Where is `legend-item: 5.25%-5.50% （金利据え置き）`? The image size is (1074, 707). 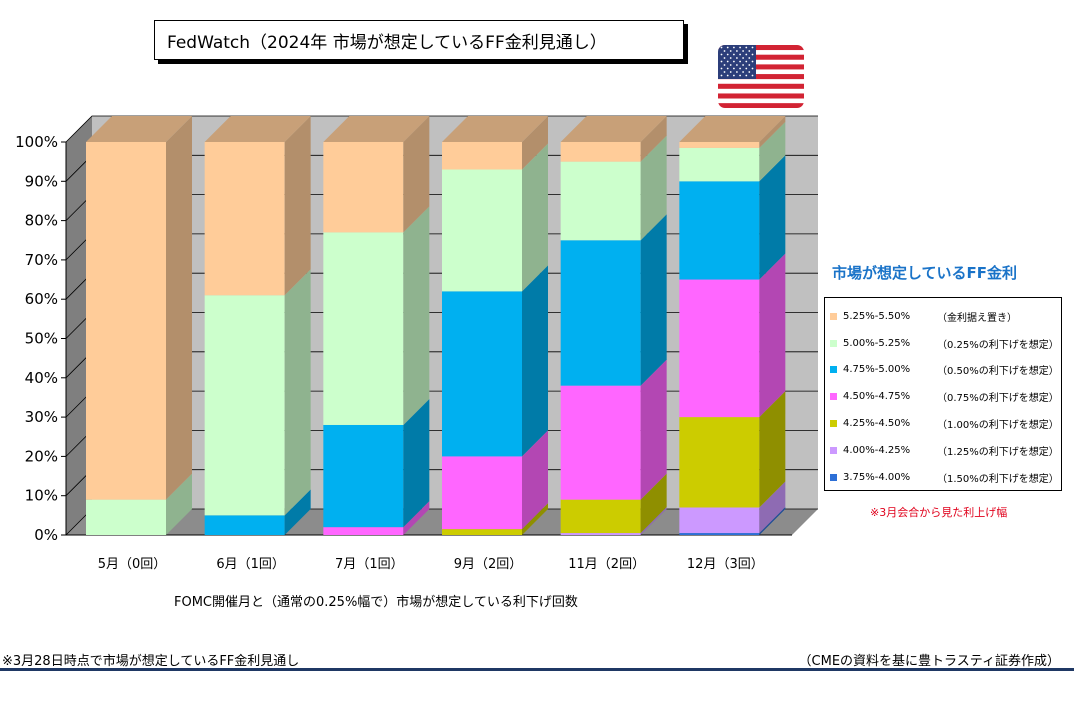
legend-item: 5.25%-5.50% （金利据え置き） is located at coordinates (943, 316).